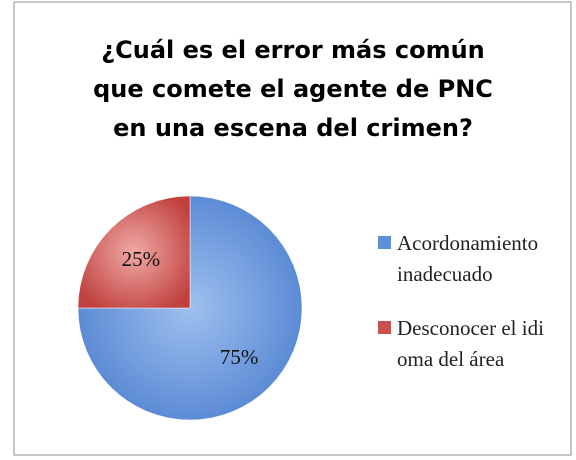 Image resolution: width=576 pixels, height=460 pixels. I want to click on data-label: 75%, so click(239, 357).